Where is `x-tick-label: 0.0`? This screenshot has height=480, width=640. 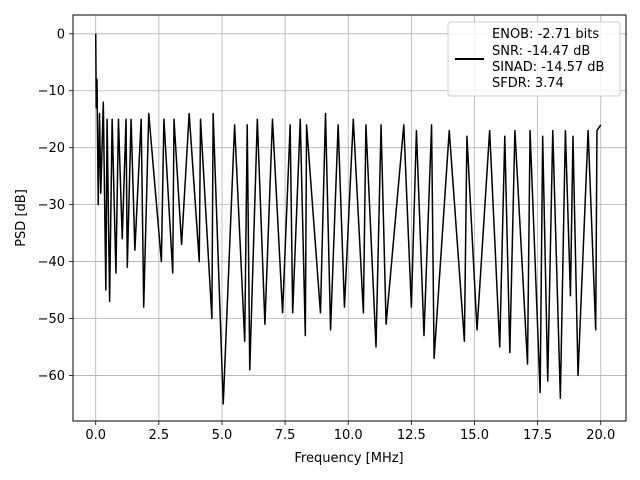 x-tick-label: 0.0 is located at coordinates (95, 435).